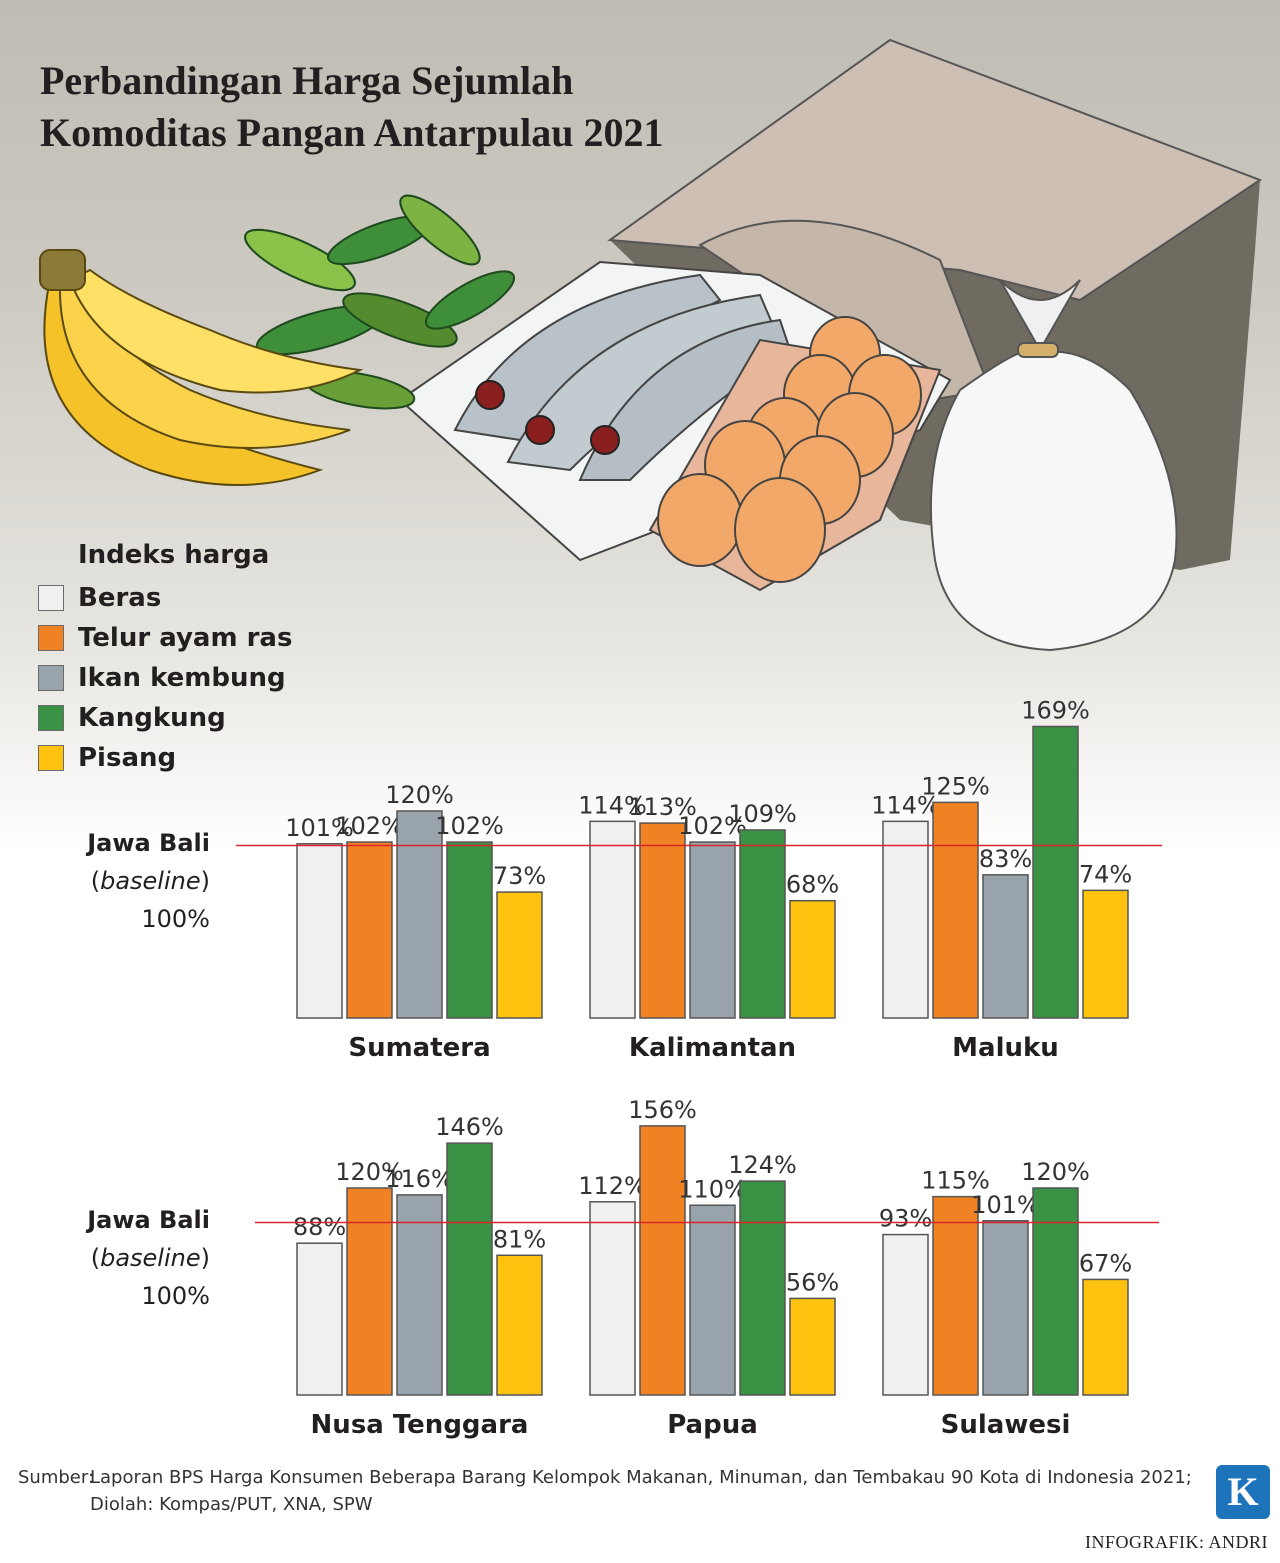 The height and width of the screenshot is (1563, 1280). What do you see at coordinates (420, 1425) in the screenshot?
I see `region-label: Nusa Tenggara` at bounding box center [420, 1425].